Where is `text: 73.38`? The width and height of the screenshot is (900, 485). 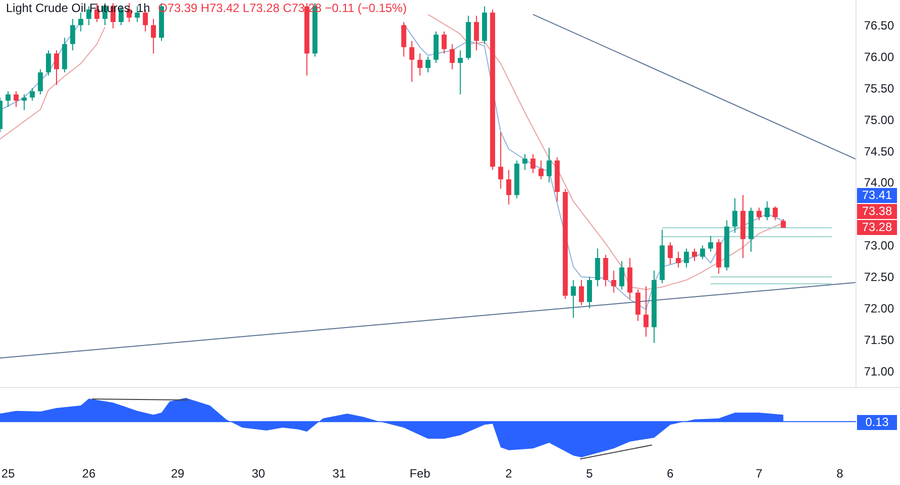 text: 73.38 is located at coordinates (877, 212).